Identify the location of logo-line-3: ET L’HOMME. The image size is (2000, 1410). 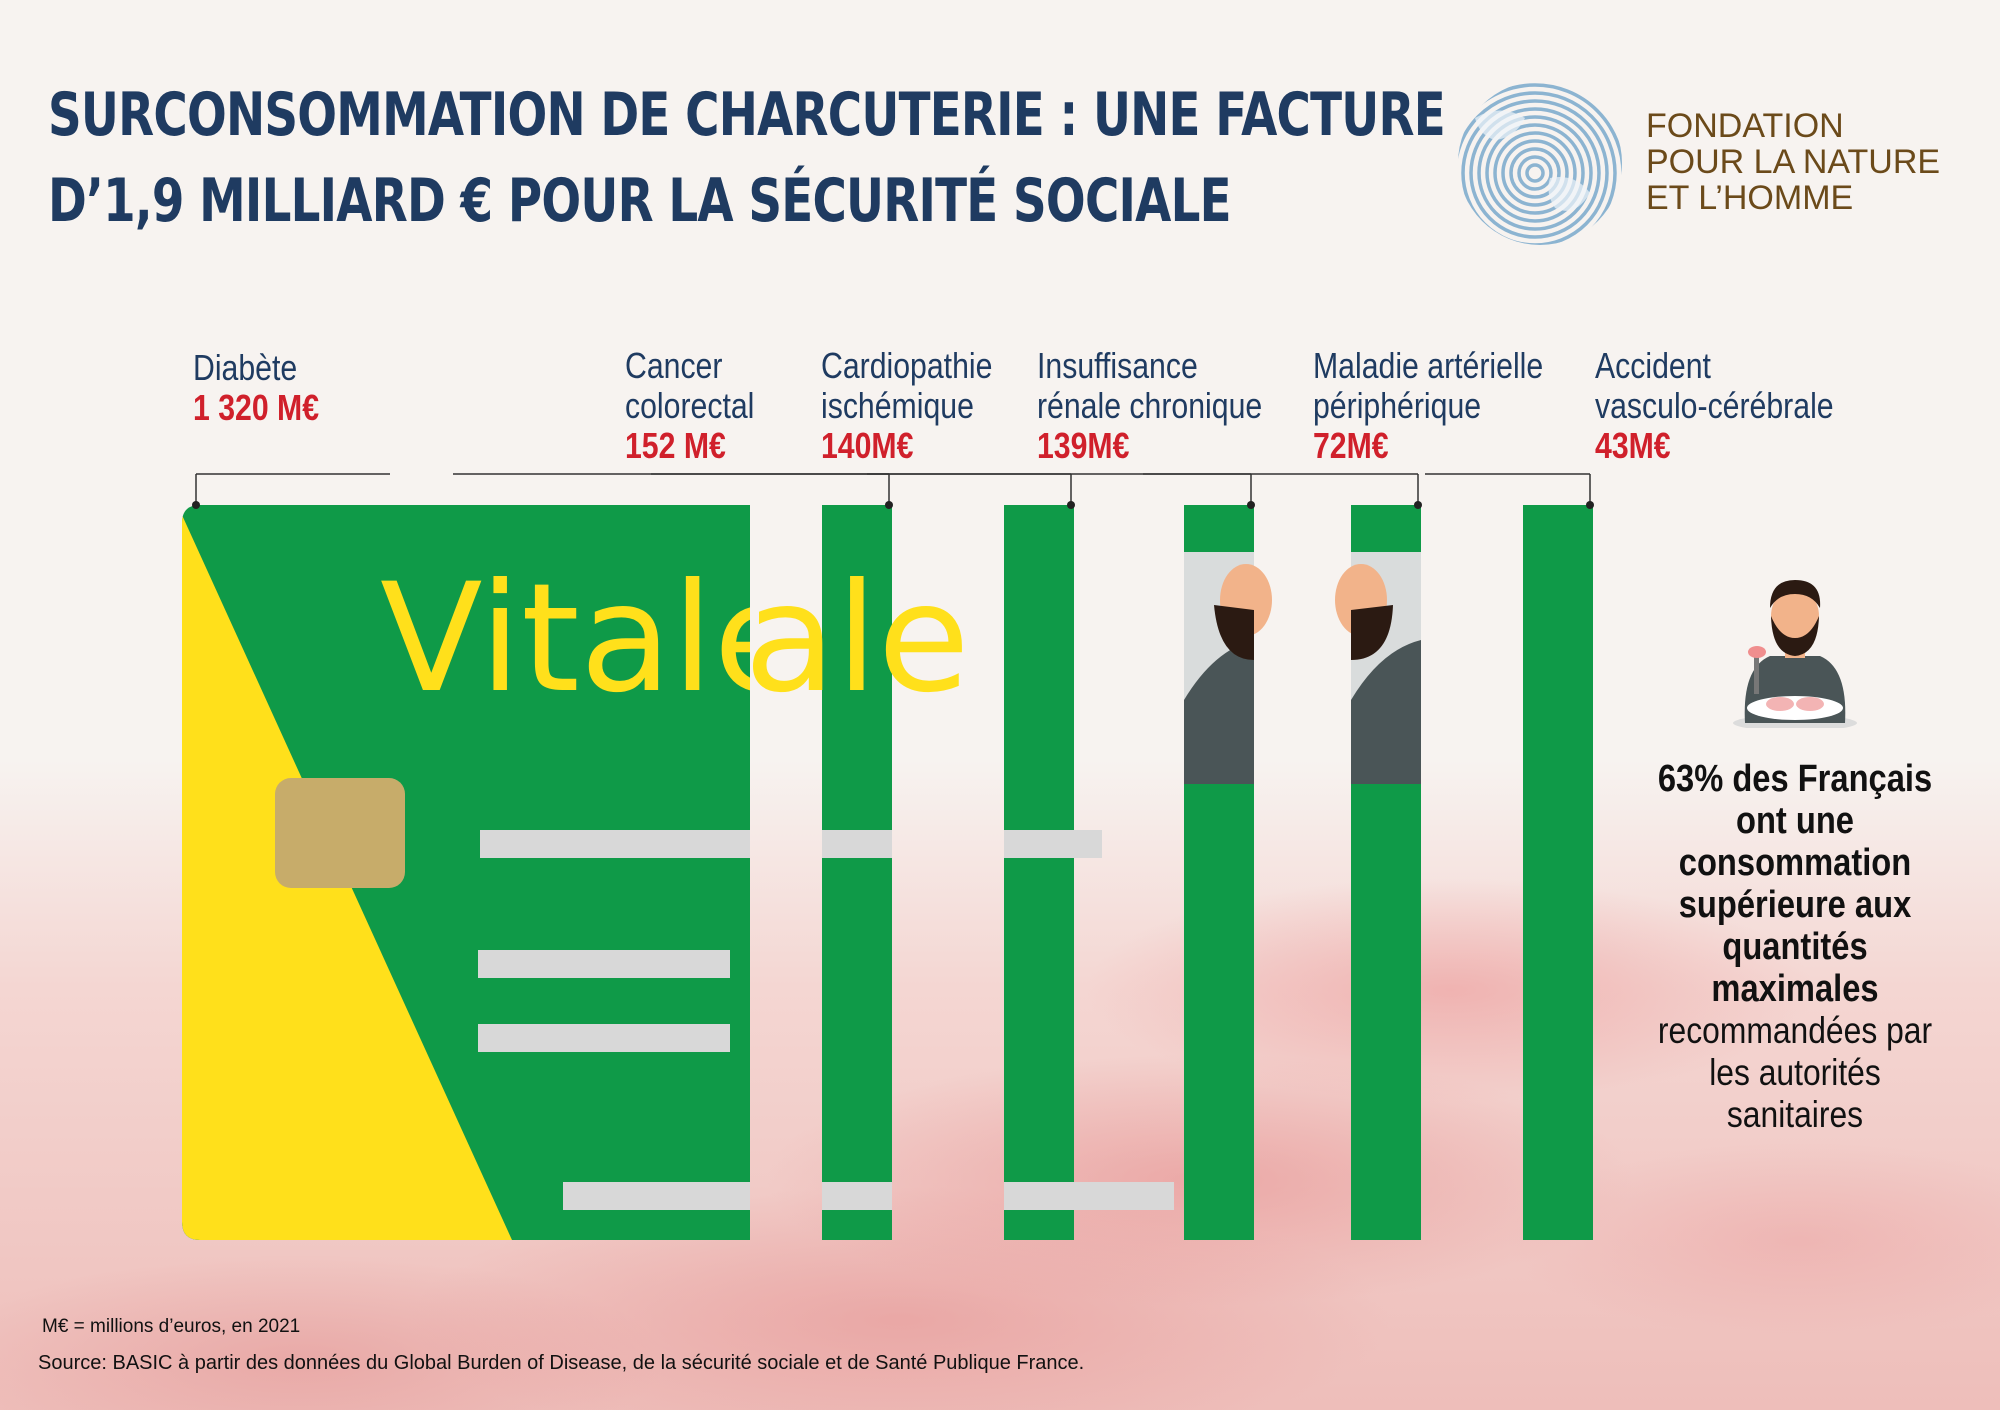
(1750, 198).